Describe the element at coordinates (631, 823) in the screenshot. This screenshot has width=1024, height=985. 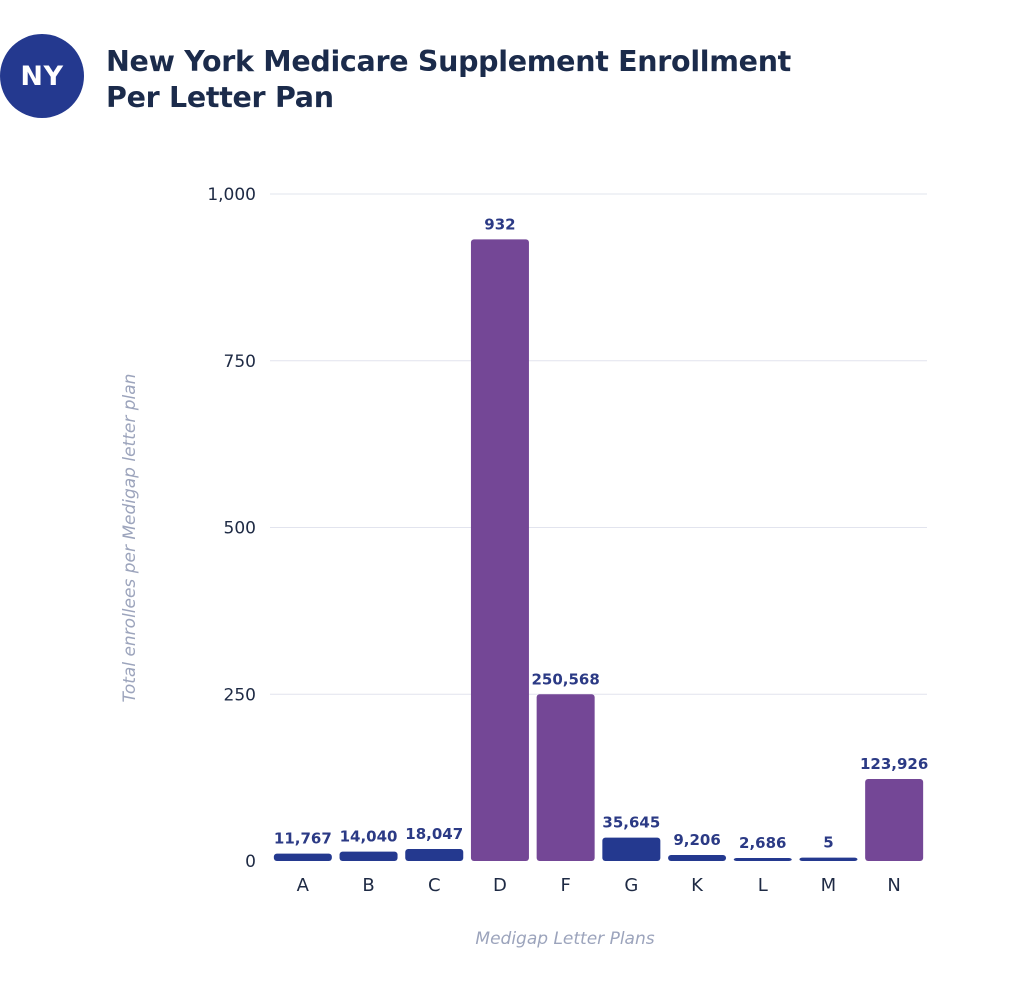
I see `data-label-g: 35,645` at that location.